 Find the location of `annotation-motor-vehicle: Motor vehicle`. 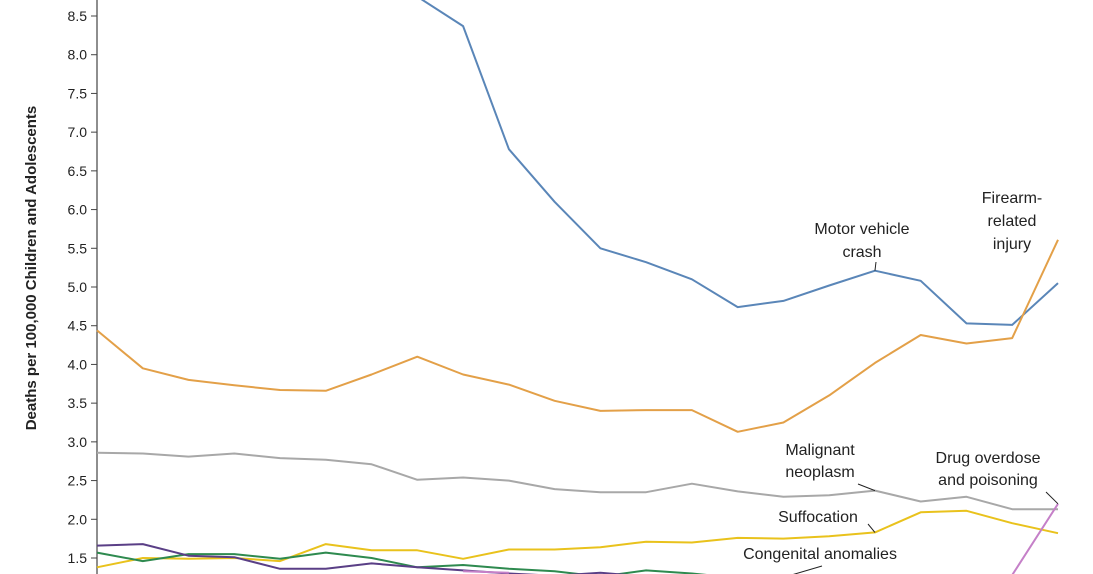

annotation-motor-vehicle: Motor vehicle is located at coordinates (861, 229).